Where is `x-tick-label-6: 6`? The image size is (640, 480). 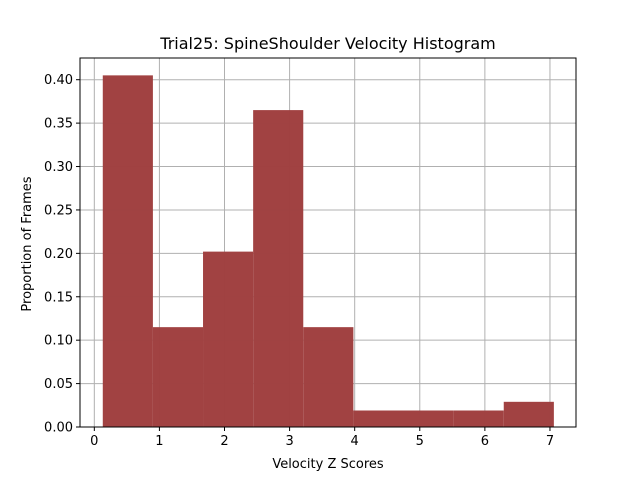 x-tick-label-6: 6 is located at coordinates (485, 441).